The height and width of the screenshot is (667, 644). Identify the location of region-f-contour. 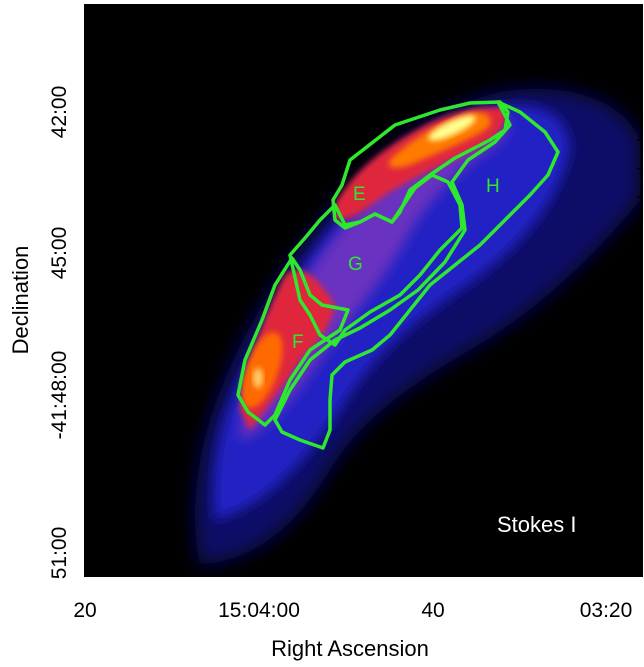
(293, 341).